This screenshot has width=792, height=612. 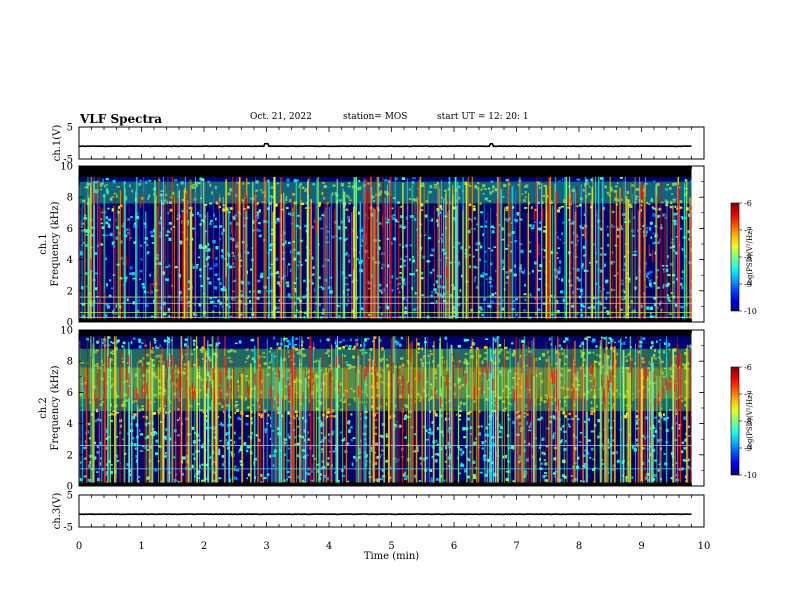 I want to click on y-tick-label: -5, so click(x=68, y=160).